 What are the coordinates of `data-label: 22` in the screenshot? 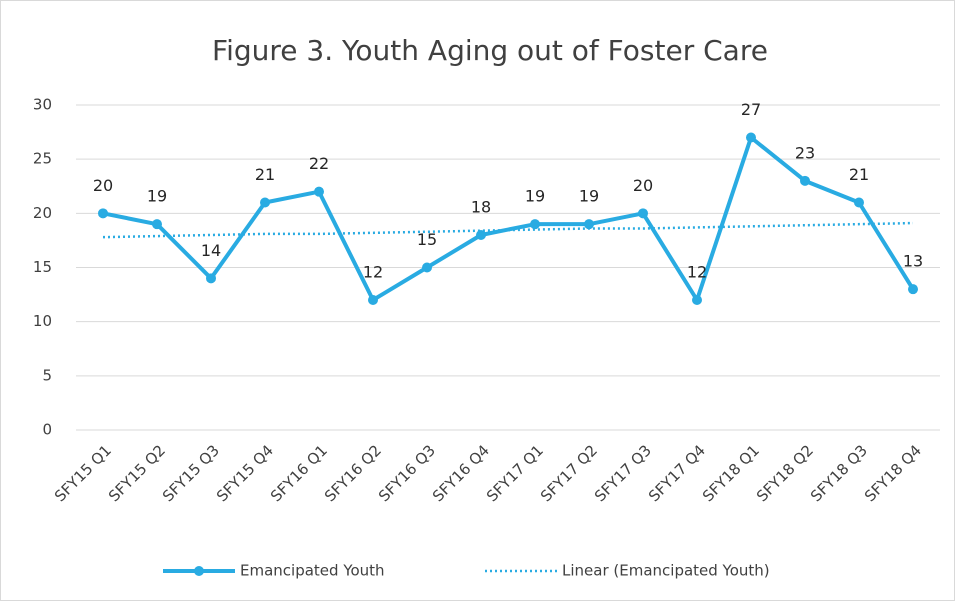 It's located at (319, 163).